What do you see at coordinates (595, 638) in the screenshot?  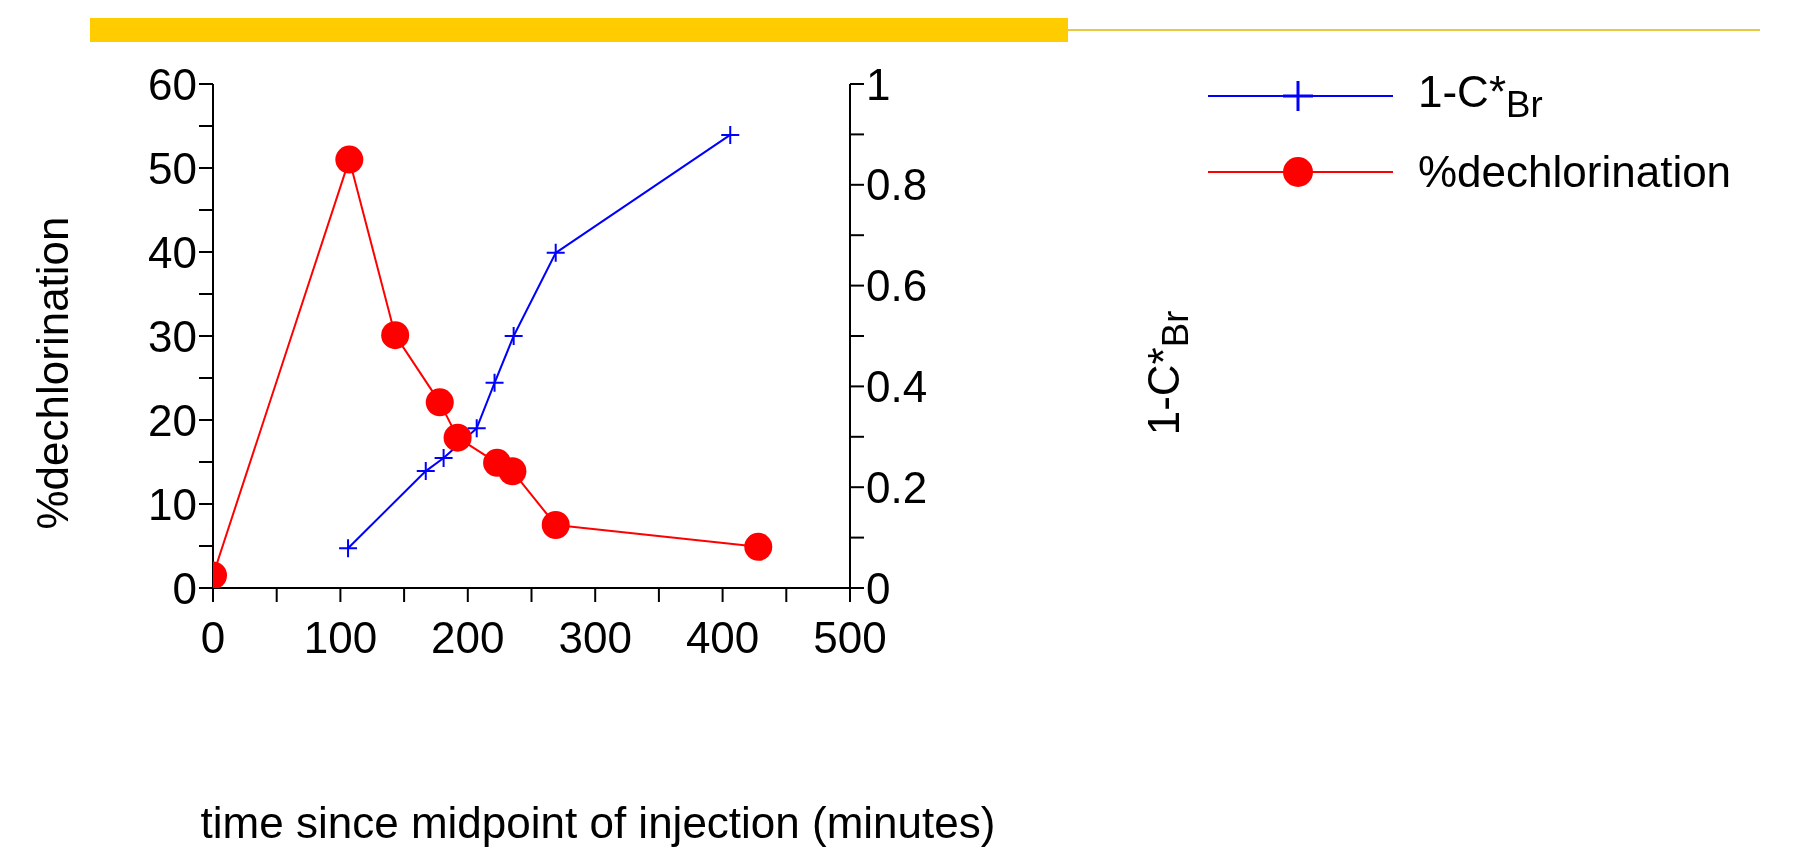 I see `x-tick-label: 300` at bounding box center [595, 638].